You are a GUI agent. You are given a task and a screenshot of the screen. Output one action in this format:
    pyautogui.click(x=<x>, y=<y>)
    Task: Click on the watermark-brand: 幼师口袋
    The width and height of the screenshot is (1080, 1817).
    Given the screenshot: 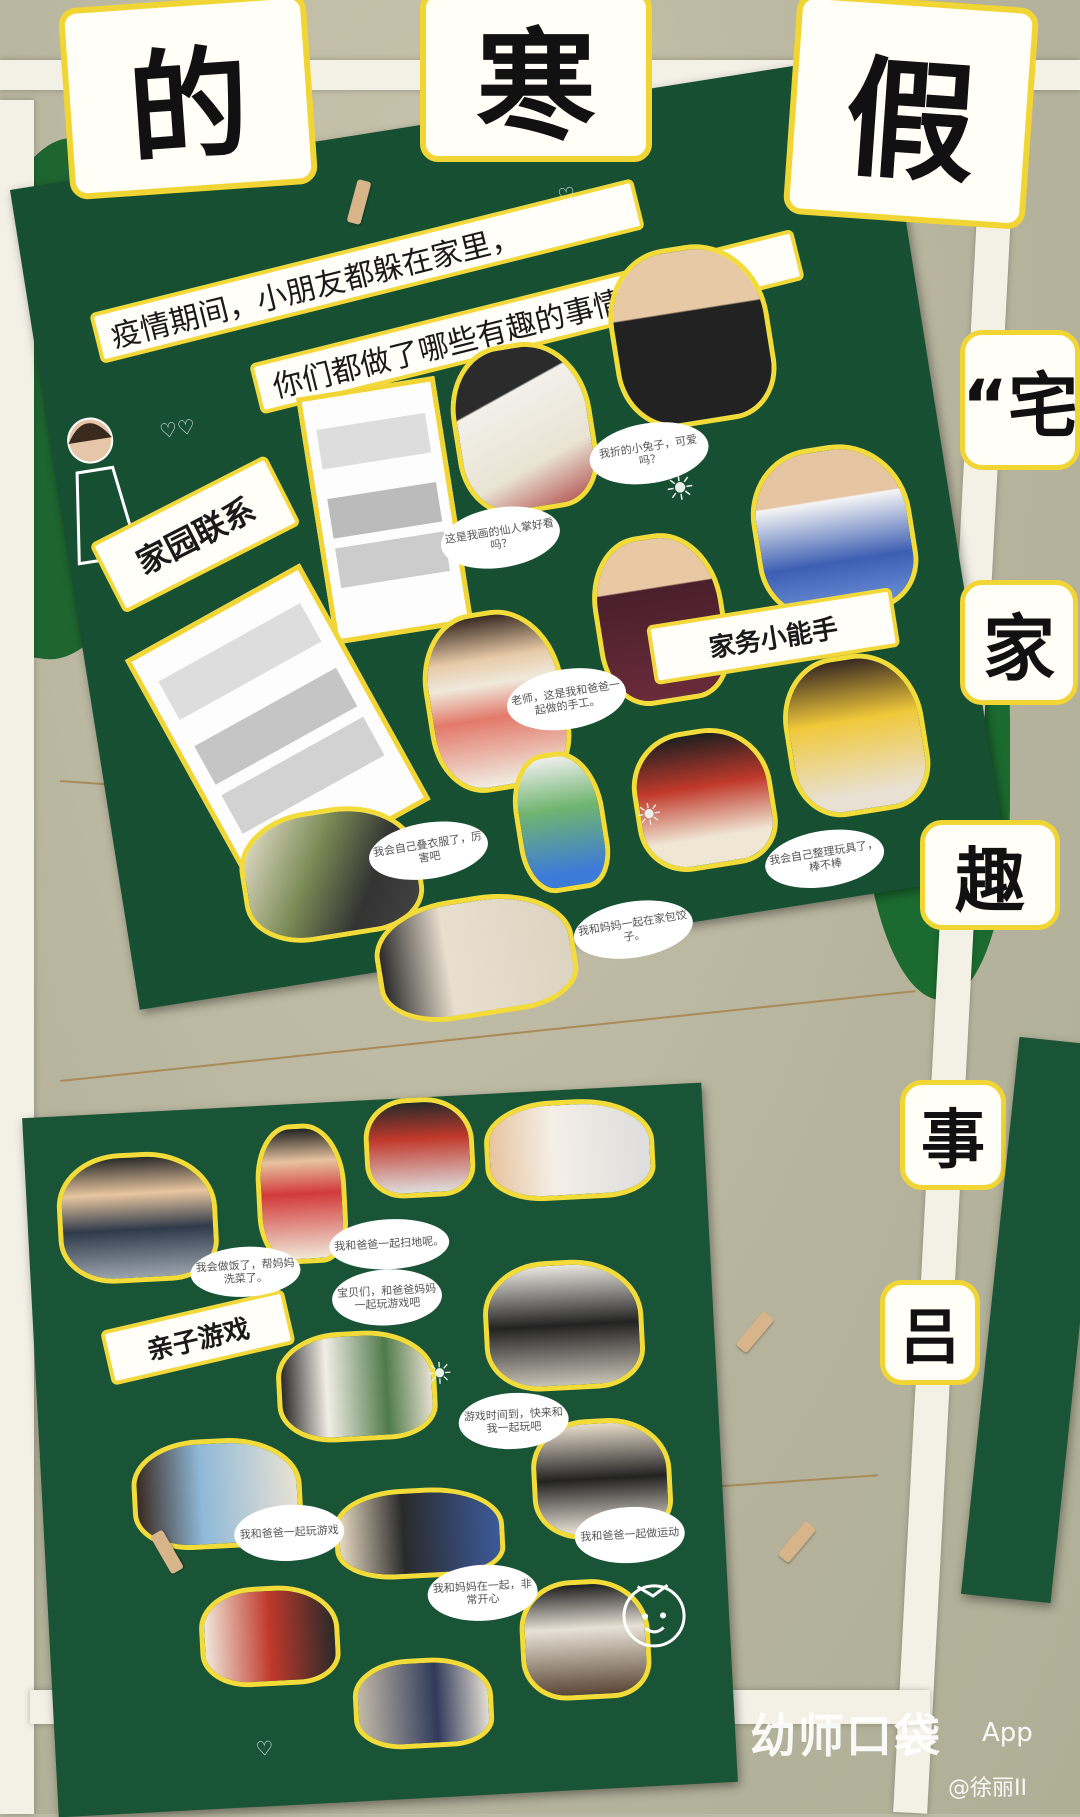 What is the action you would take?
    pyautogui.click(x=846, y=1736)
    